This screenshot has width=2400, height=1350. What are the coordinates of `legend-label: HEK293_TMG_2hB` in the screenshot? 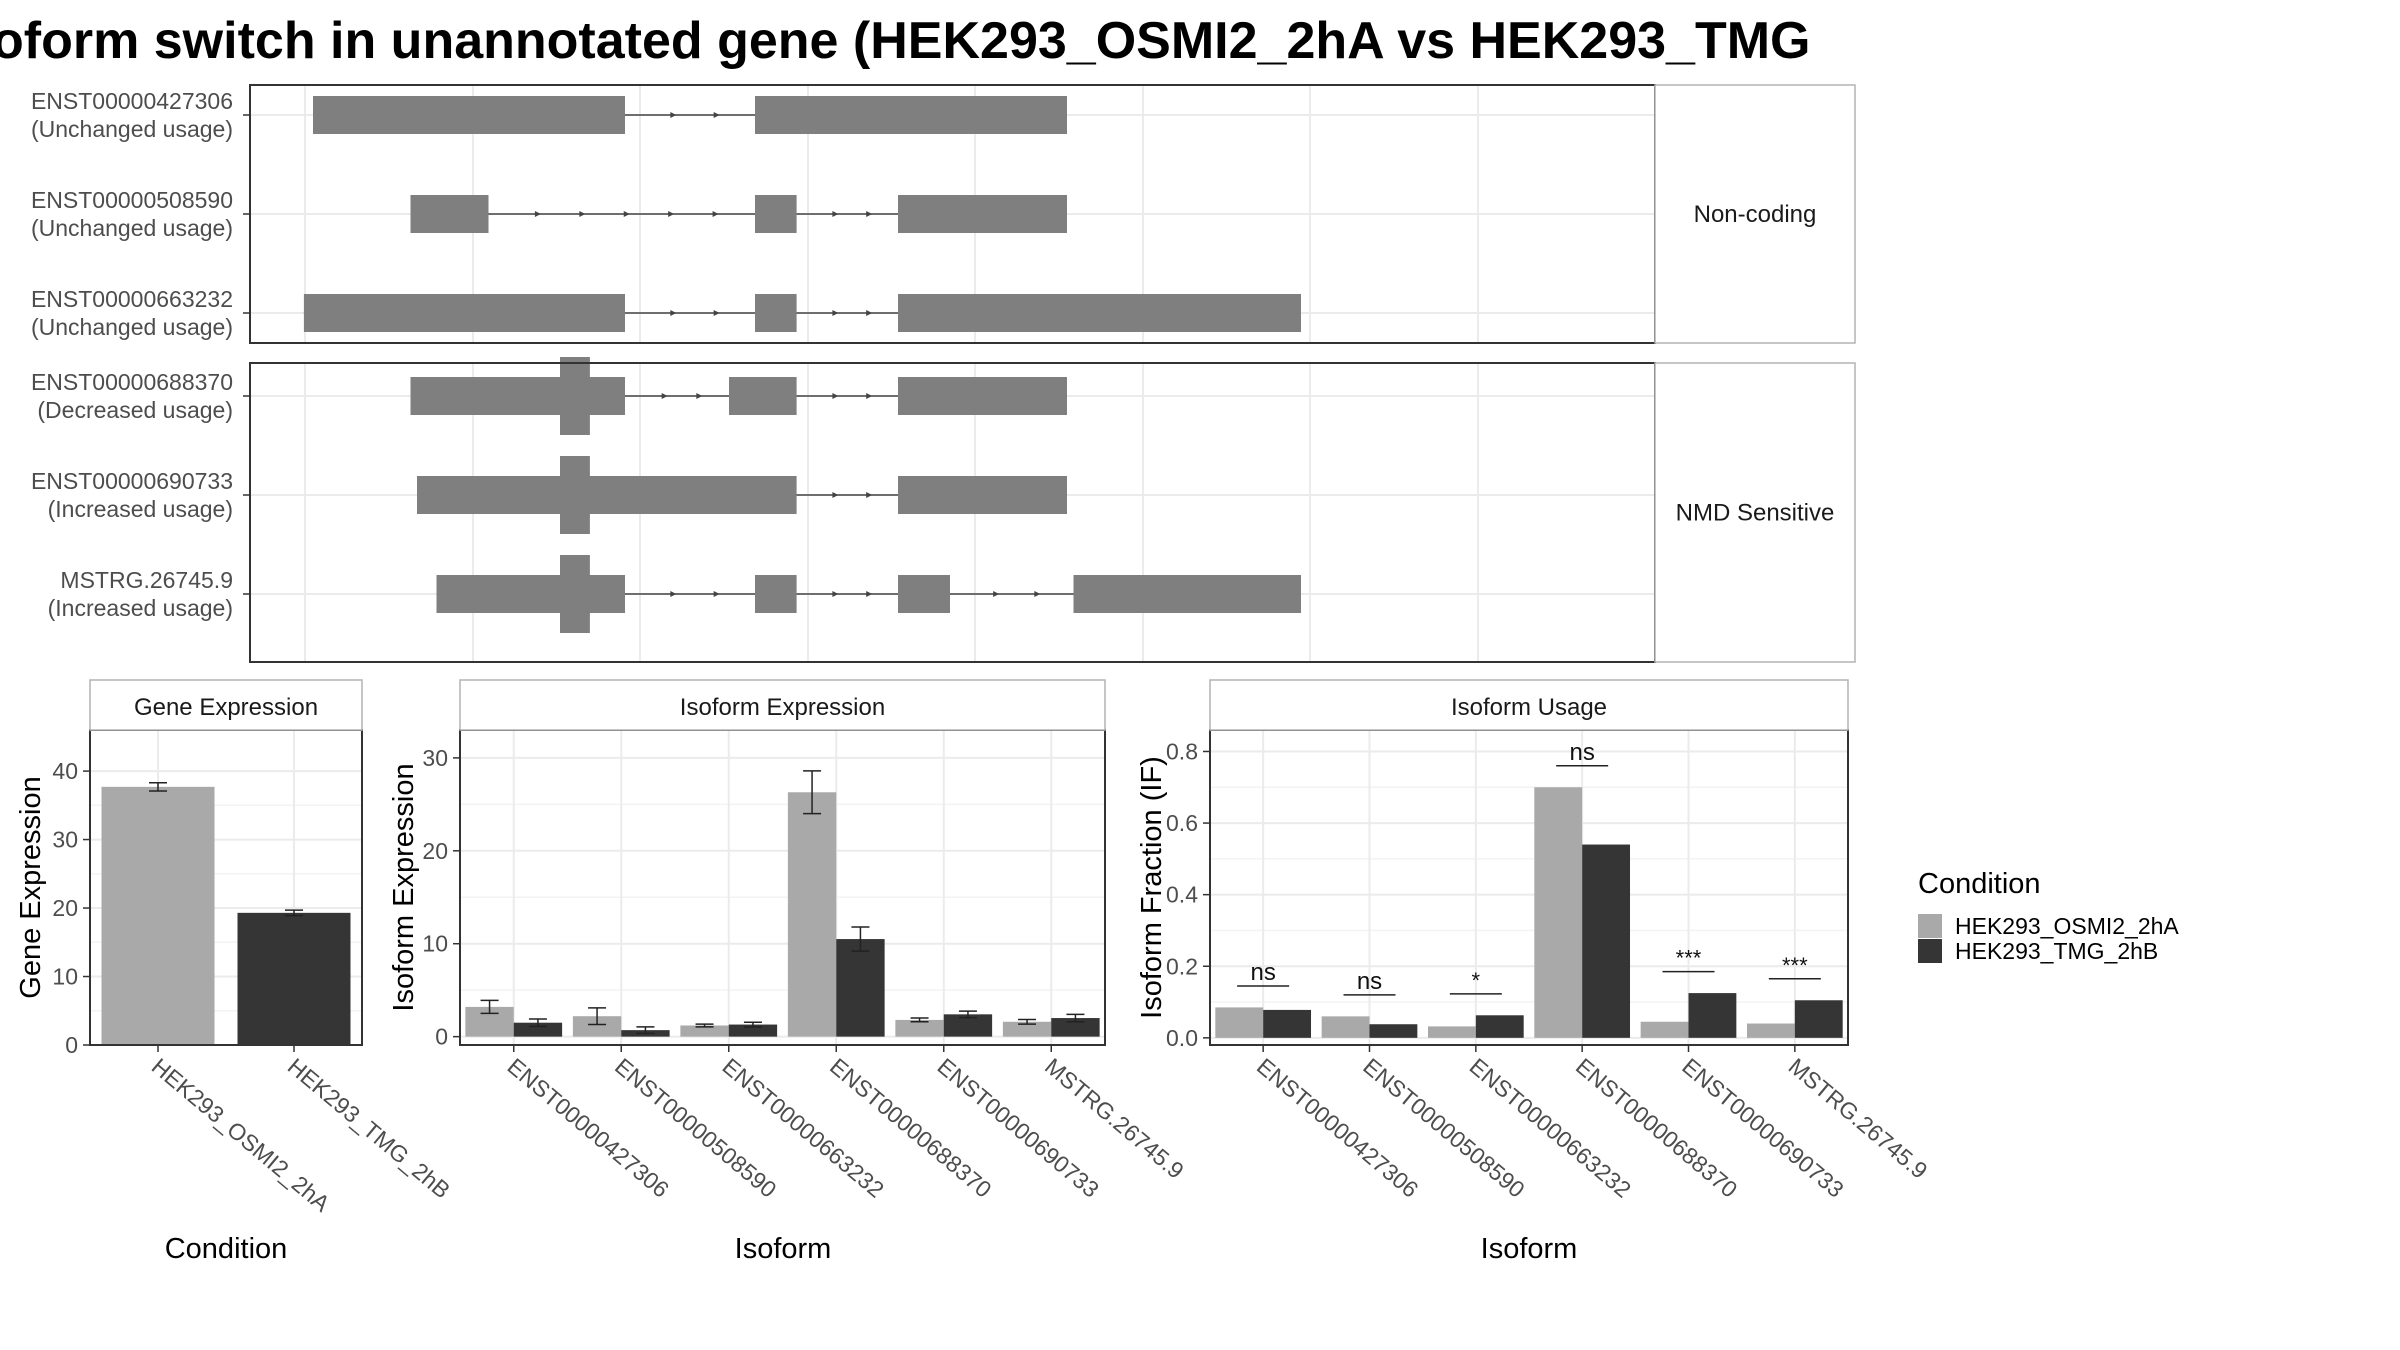 It's located at (2056, 951).